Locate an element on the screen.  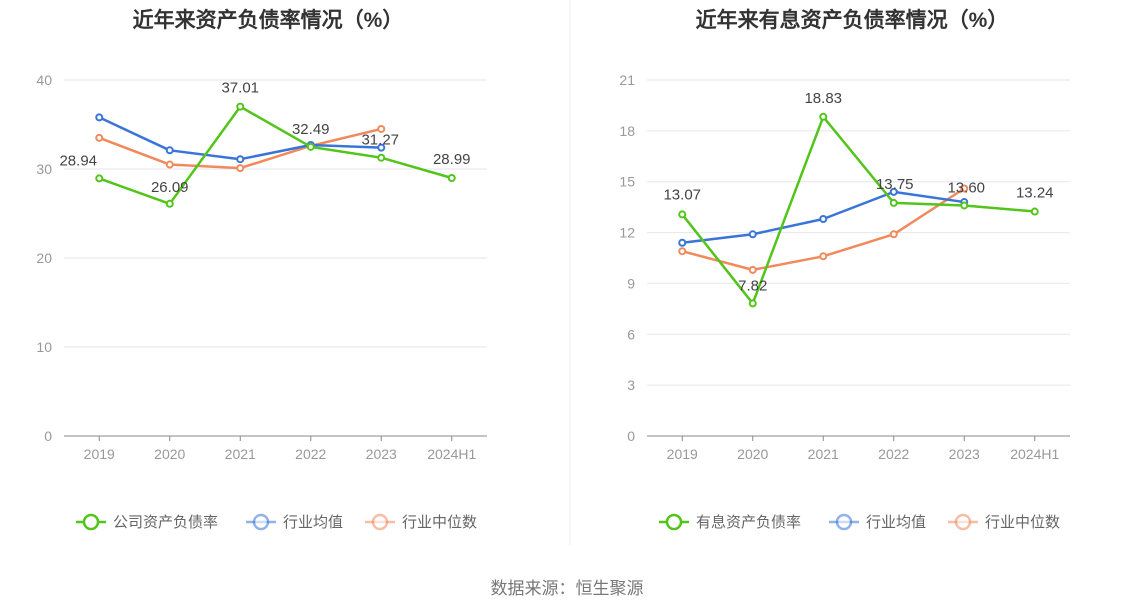
chart-title: 近年来资产负债率情况（%） is located at coordinates (268, 20).